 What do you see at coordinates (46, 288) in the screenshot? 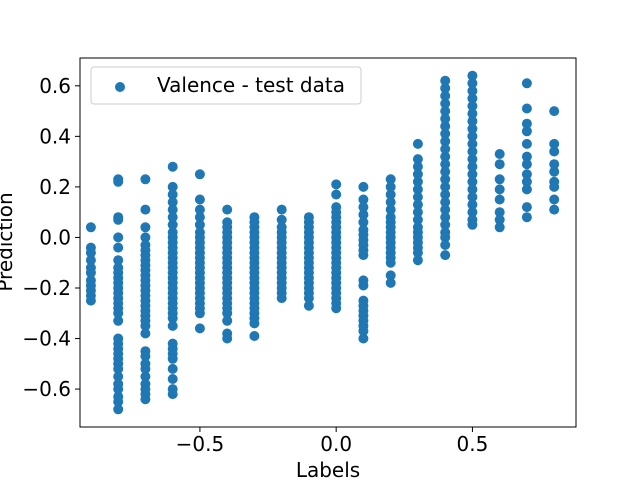
I see `y-tick-label: −0.2` at bounding box center [46, 288].